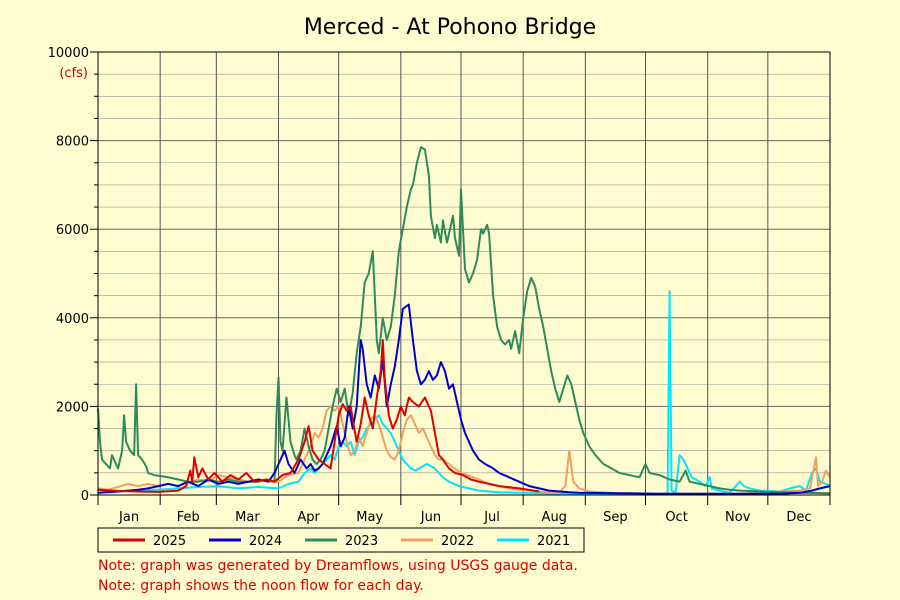 Image resolution: width=900 pixels, height=600 pixels. Describe the element at coordinates (615, 517) in the screenshot. I see `x-tick-label: Sep` at that location.